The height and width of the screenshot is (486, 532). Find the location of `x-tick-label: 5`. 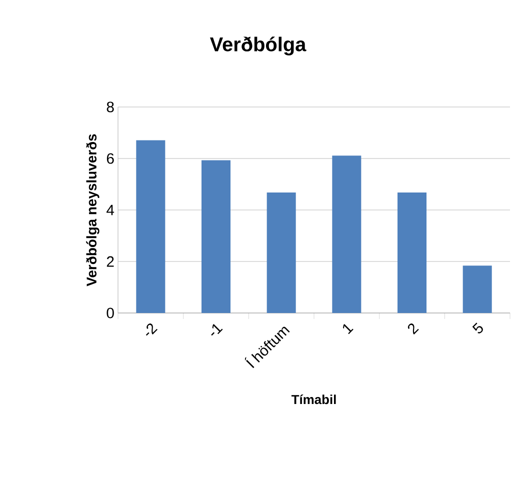

x-tick-label: 5 is located at coordinates (477, 328).